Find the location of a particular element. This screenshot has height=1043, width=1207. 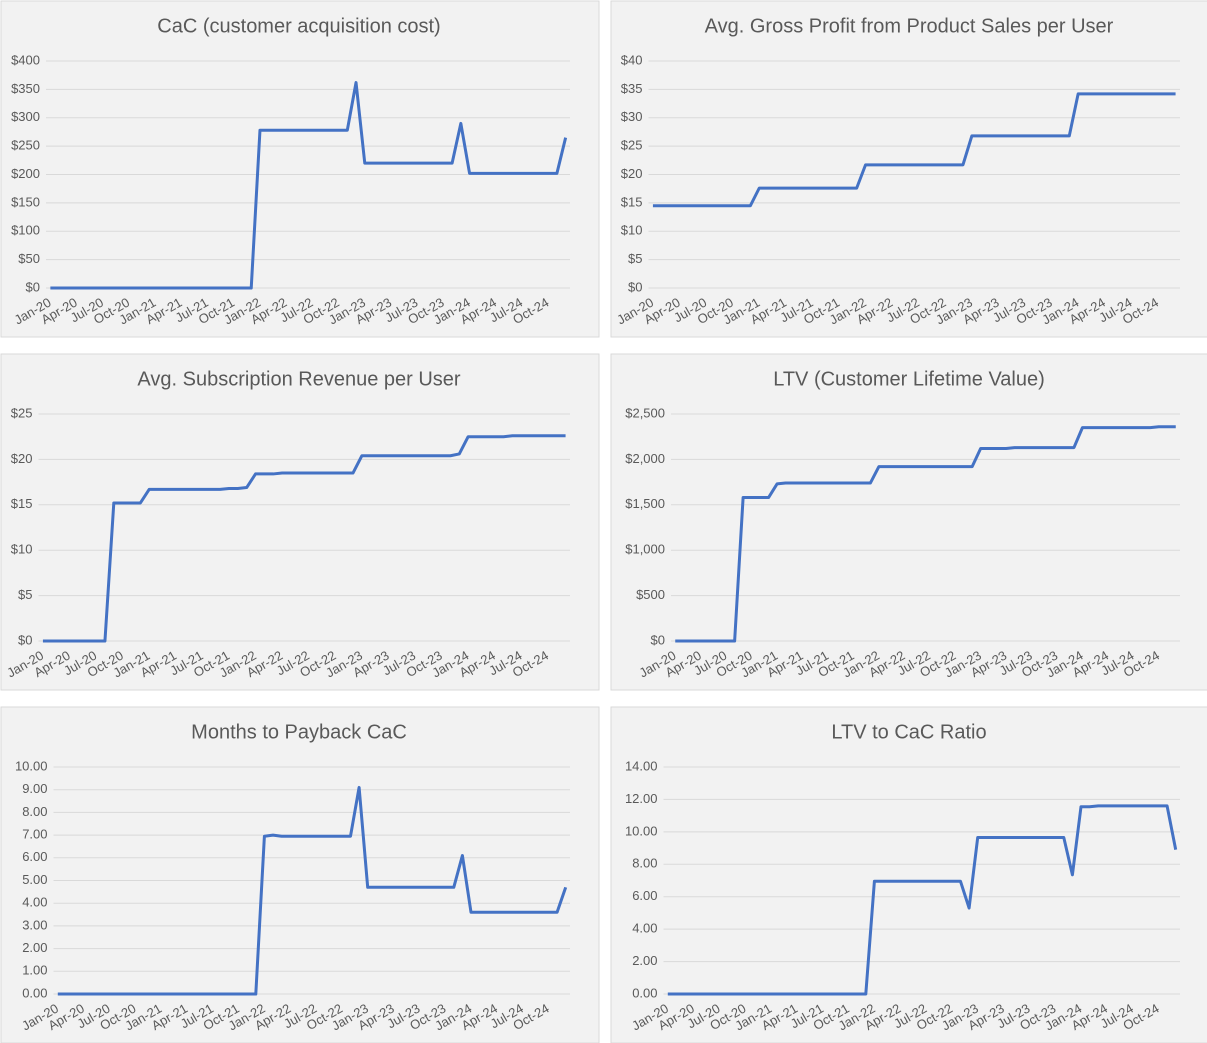

y-tick-label: 5.00 is located at coordinates (34, 879).